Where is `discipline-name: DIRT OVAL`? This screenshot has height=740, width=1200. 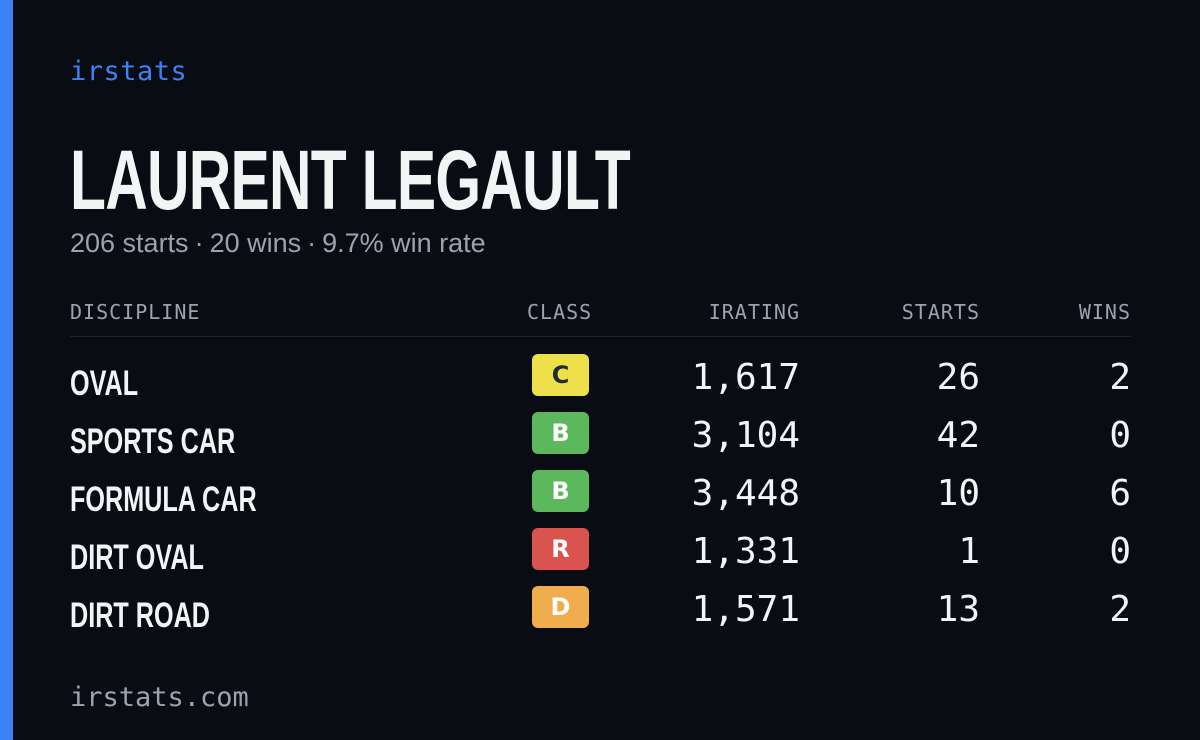 discipline-name: DIRT OVAL is located at coordinates (137, 557).